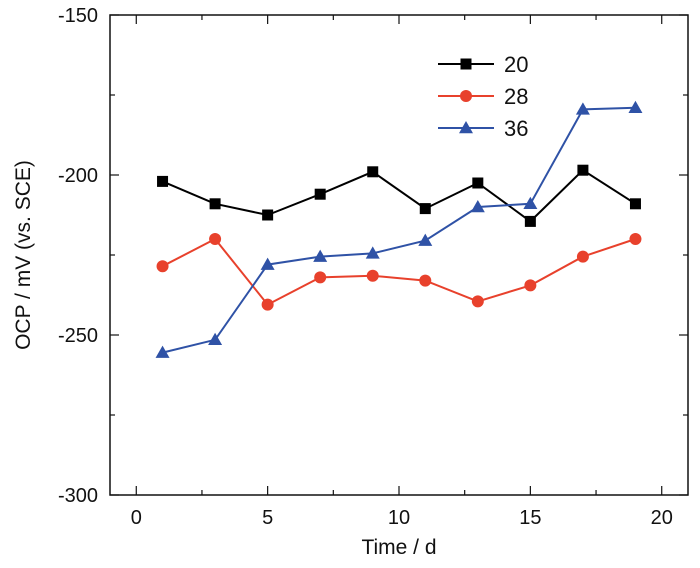 This screenshot has height=568, width=700. What do you see at coordinates (530, 518) in the screenshot?
I see `x-tick-label: 15` at bounding box center [530, 518].